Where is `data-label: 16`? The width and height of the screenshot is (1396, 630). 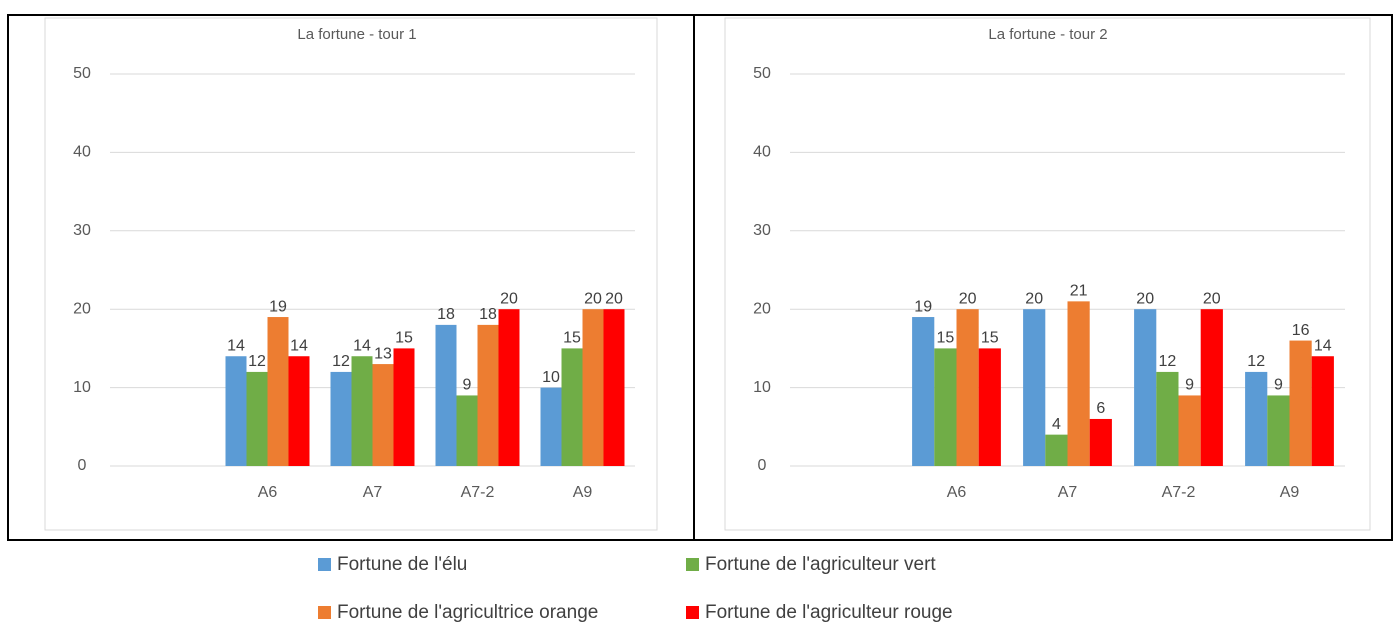 data-label: 16 is located at coordinates (1301, 330).